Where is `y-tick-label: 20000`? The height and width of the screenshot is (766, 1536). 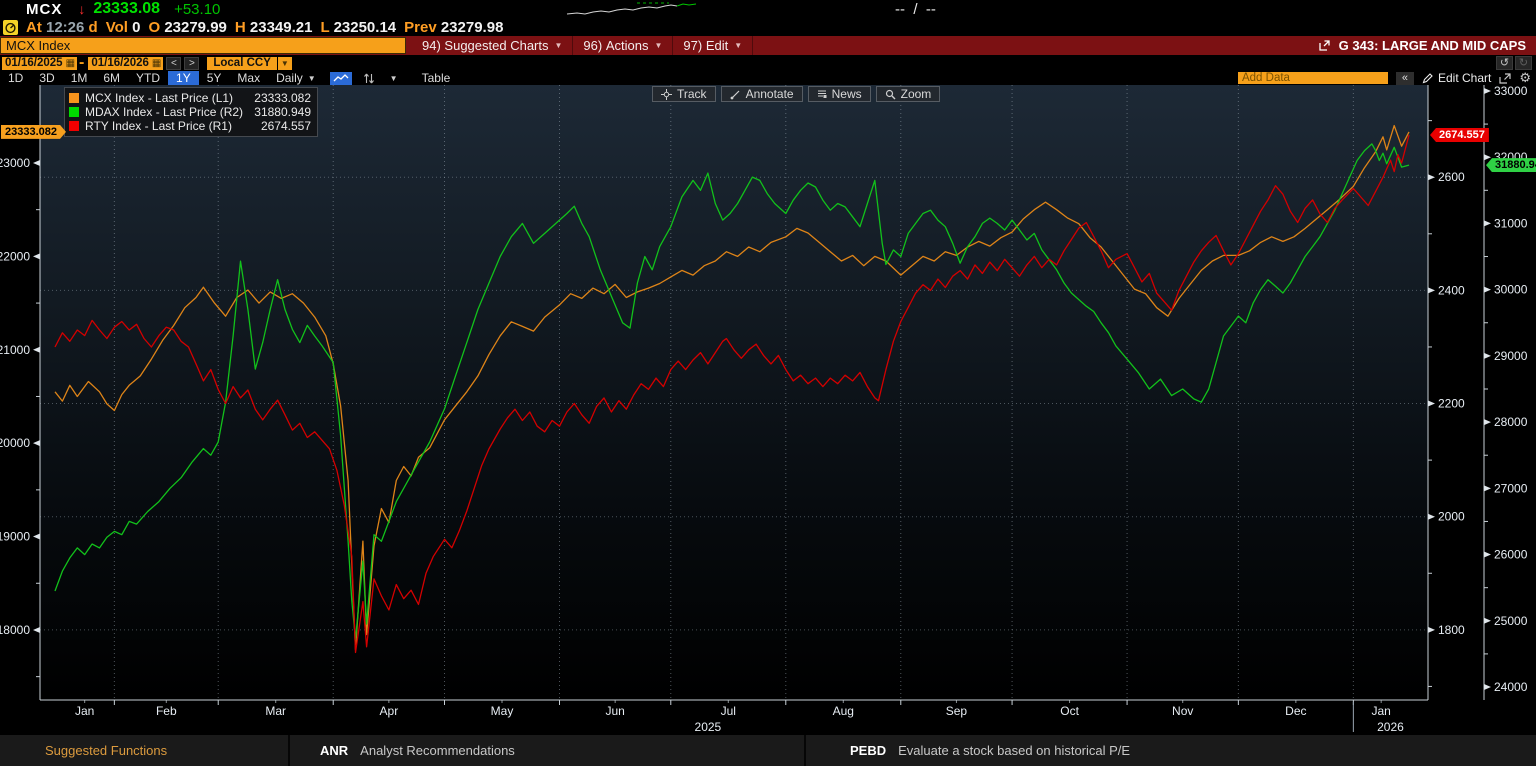 y-tick-label: 20000 is located at coordinates (15, 443).